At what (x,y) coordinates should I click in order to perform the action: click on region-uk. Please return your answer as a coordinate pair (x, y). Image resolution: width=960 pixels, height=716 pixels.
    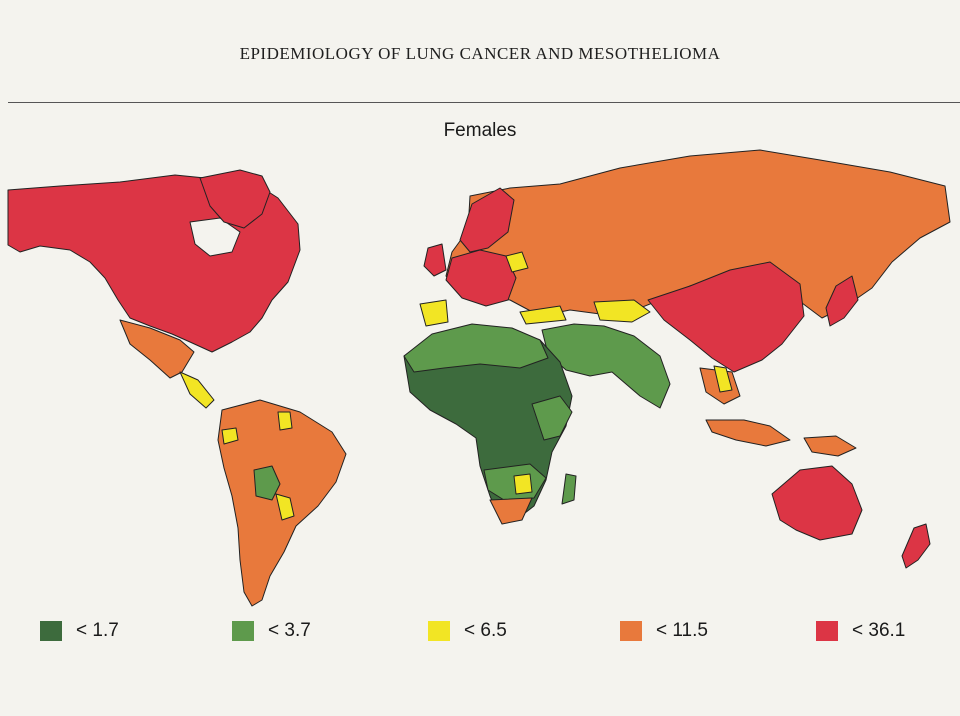
    Looking at the image, I should click on (435, 260).